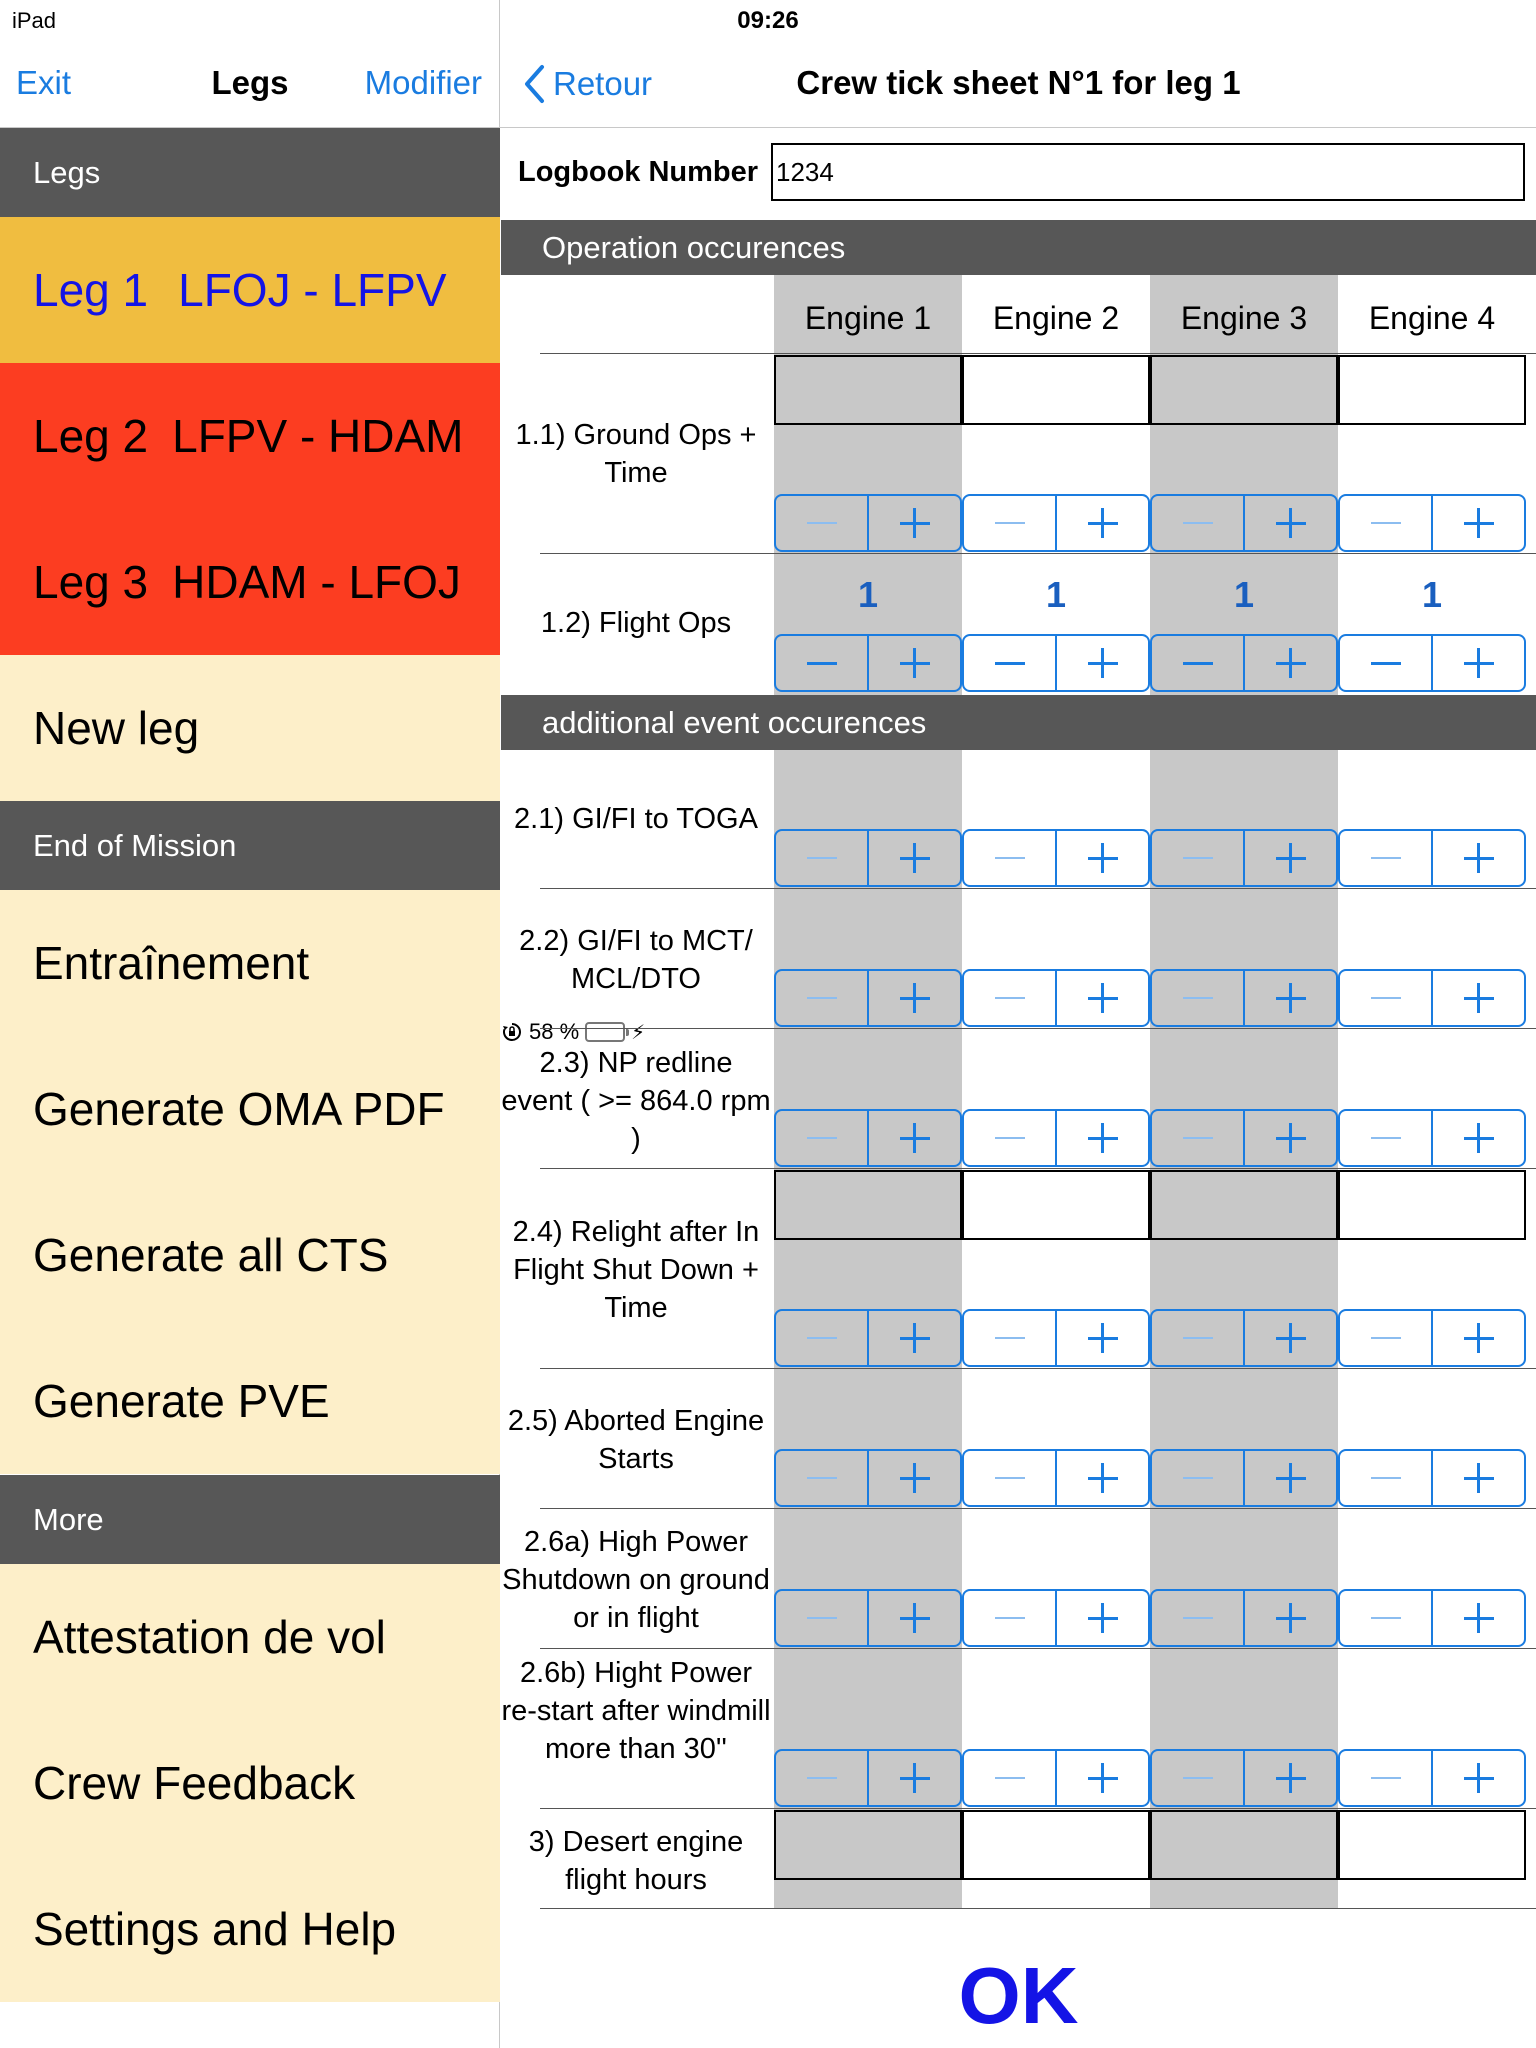 The height and width of the screenshot is (2048, 1536). I want to click on edit-button: Modifier, so click(423, 82).